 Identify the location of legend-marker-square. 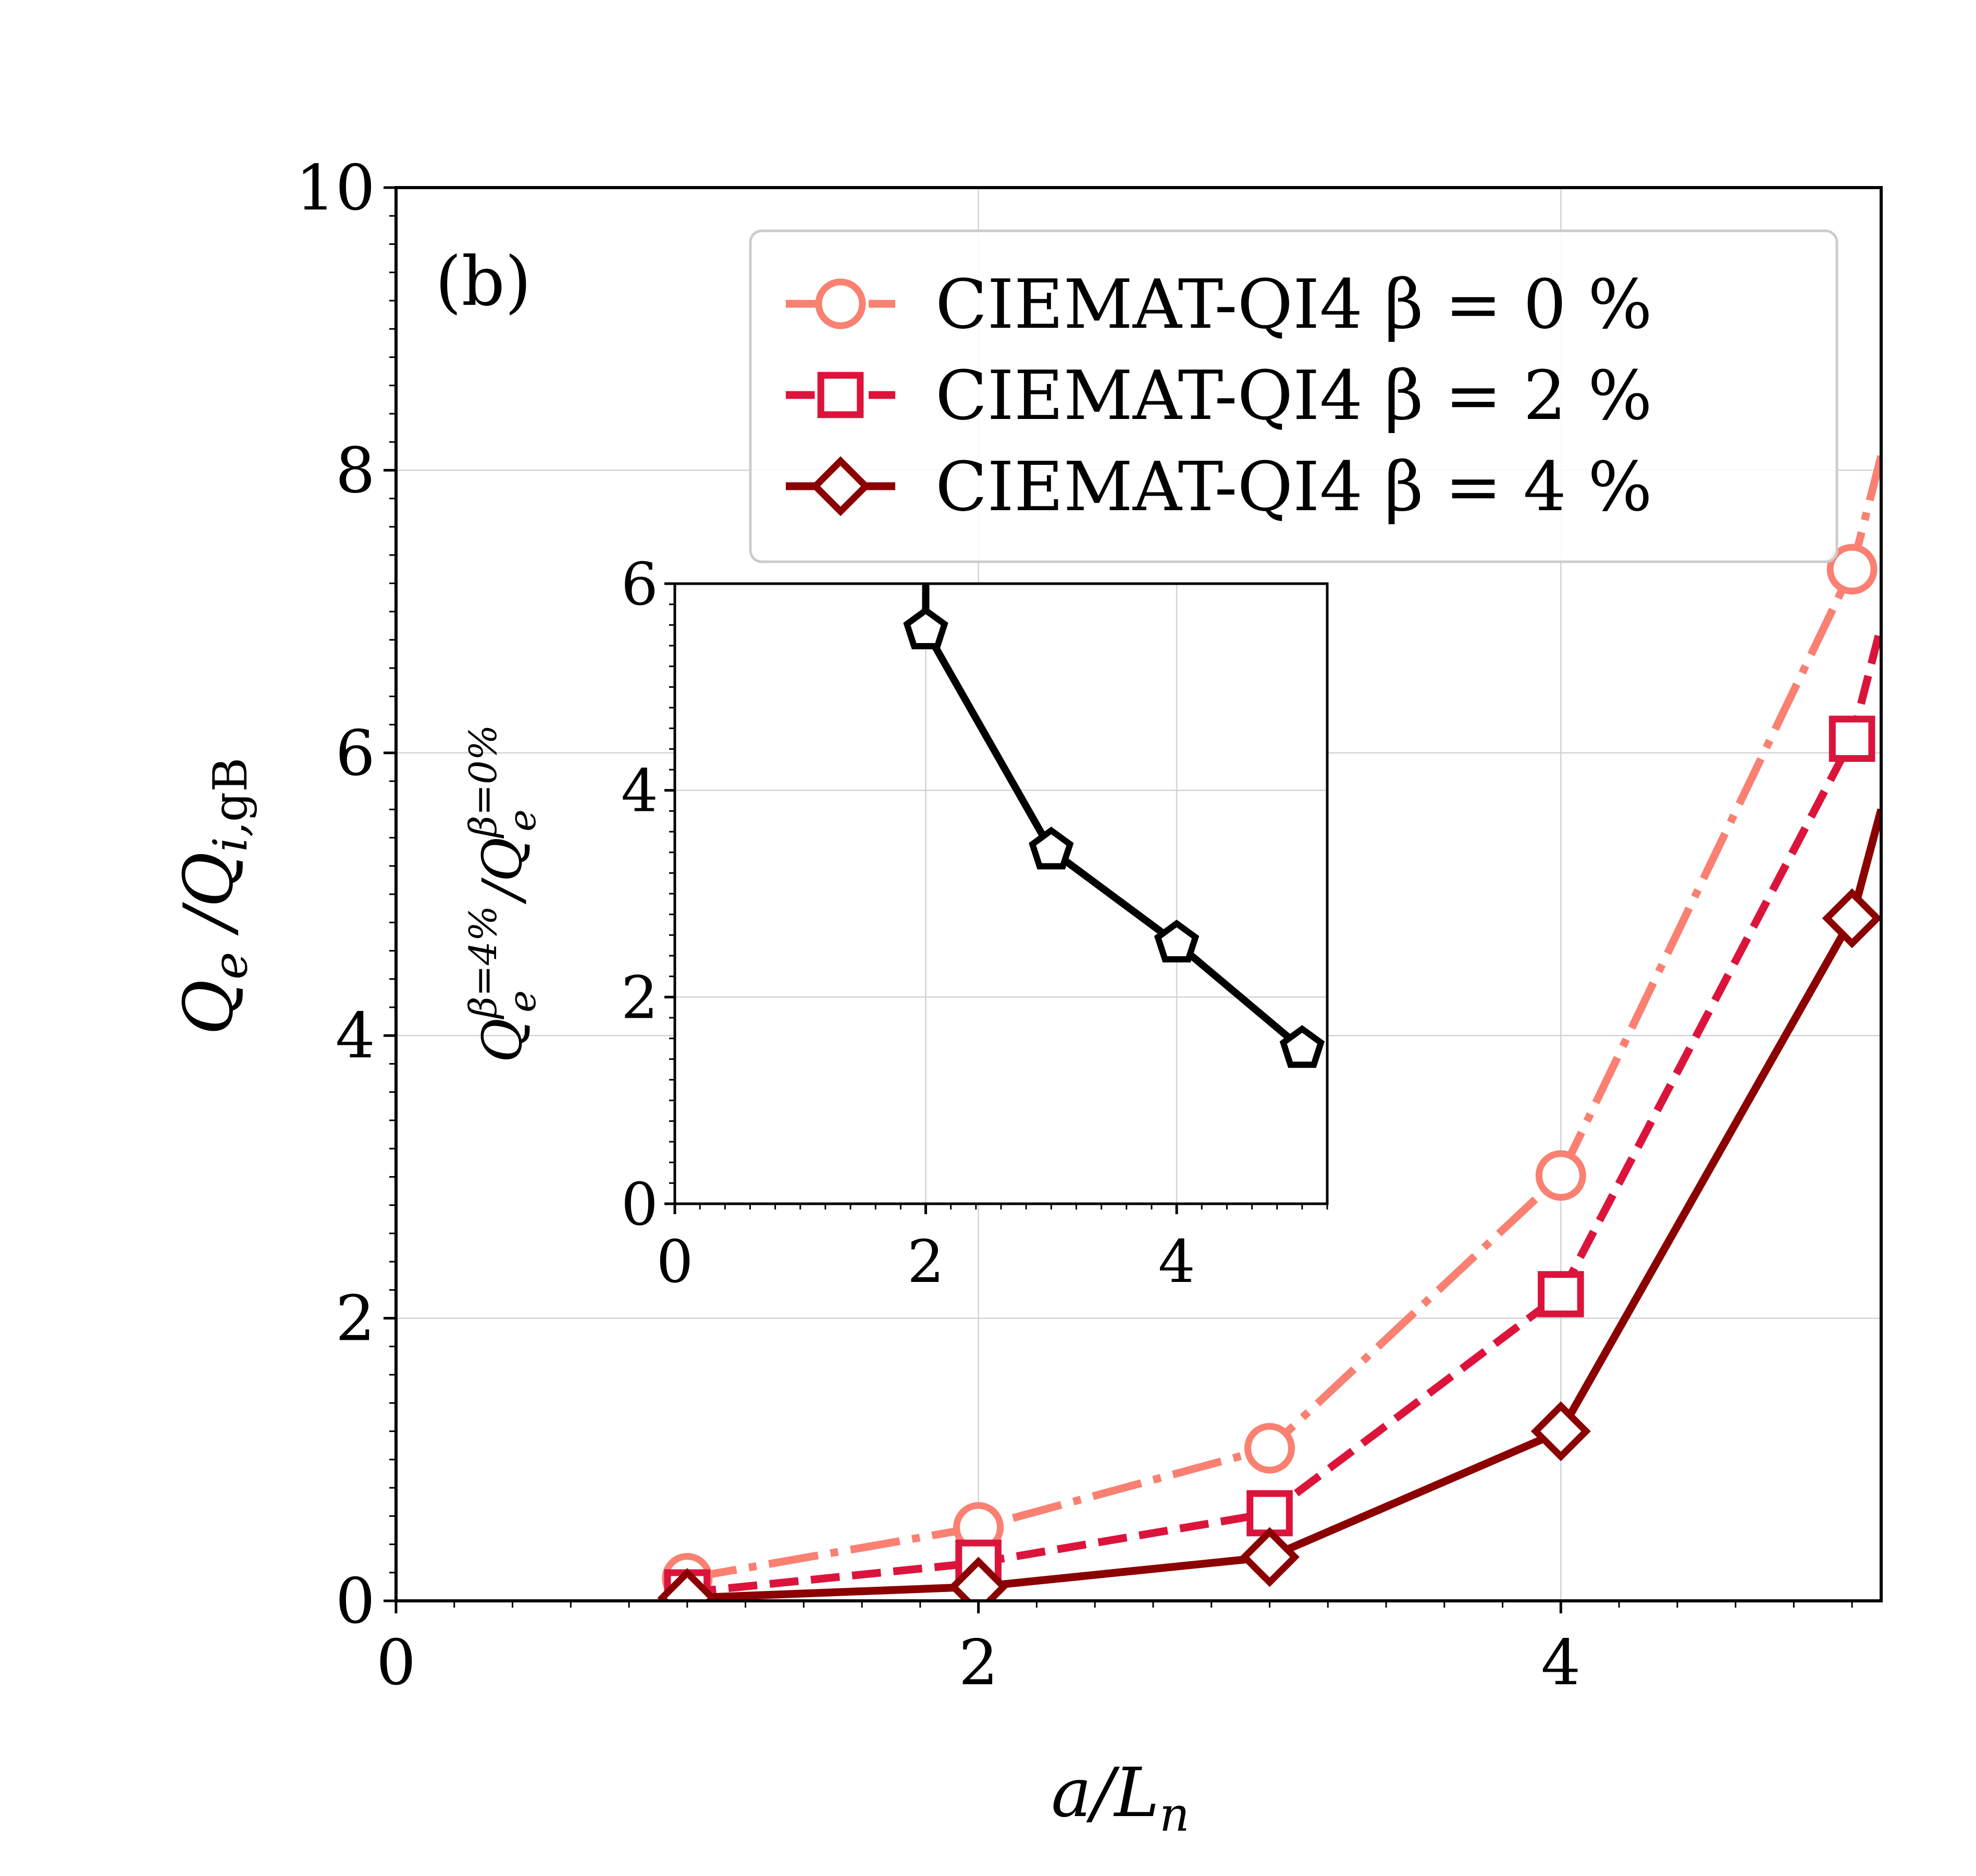
(840, 395).